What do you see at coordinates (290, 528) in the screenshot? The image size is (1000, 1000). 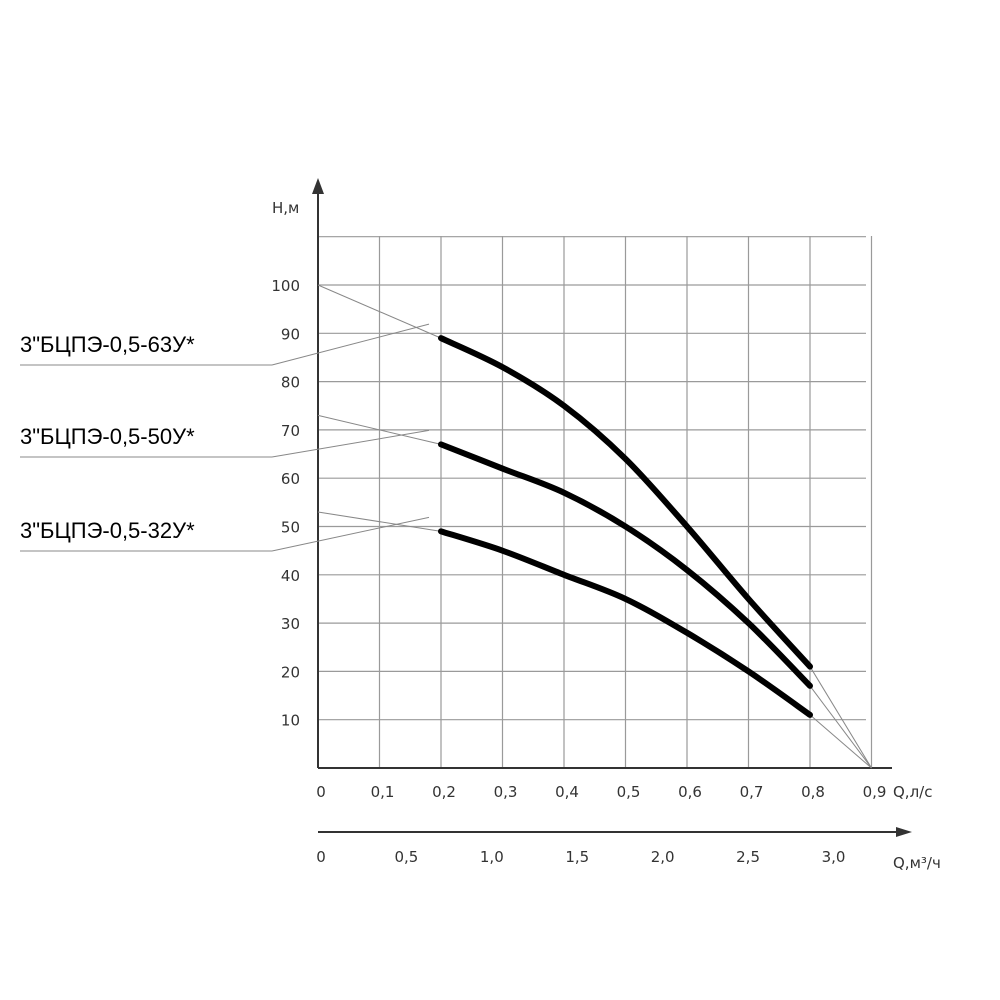 I see `y-tick-label: 50` at bounding box center [290, 528].